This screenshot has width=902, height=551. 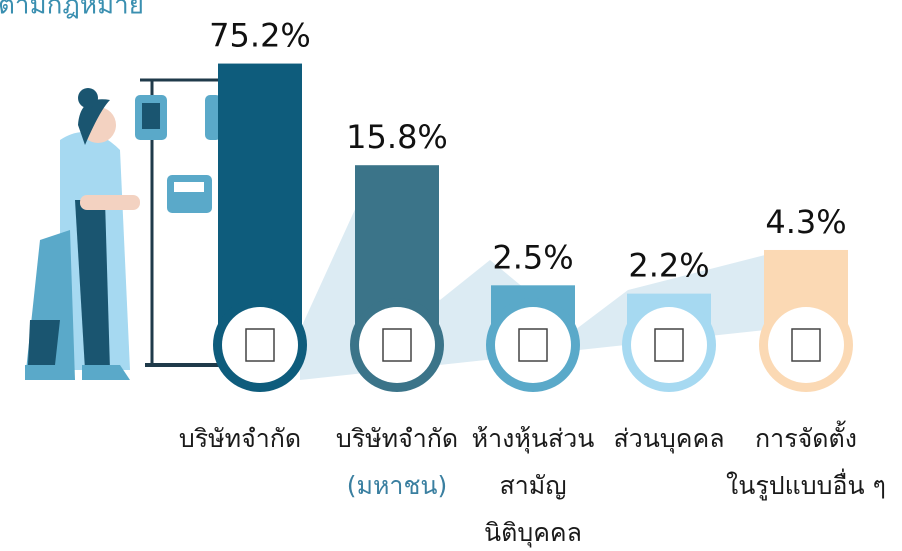 I want to click on category-label: (มหาชน), so click(x=397, y=485).